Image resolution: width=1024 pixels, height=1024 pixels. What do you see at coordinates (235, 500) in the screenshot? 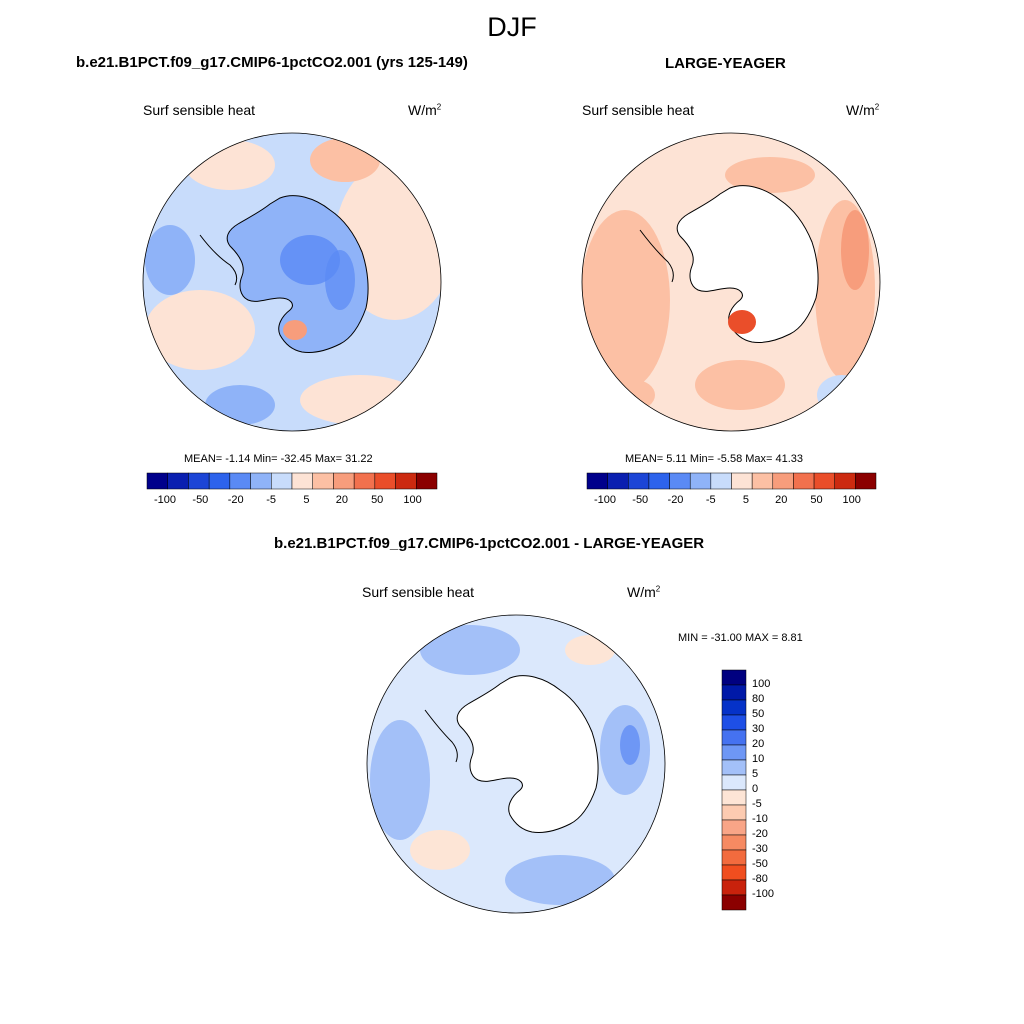
I see `left-colorbar-tick: -20` at bounding box center [235, 500].